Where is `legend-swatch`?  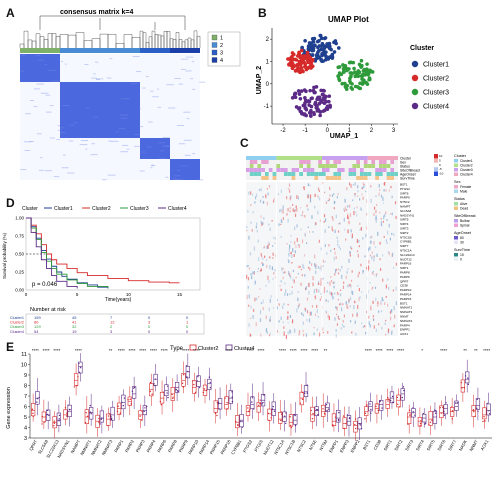 legend-swatch is located at coordinates (456, 225).